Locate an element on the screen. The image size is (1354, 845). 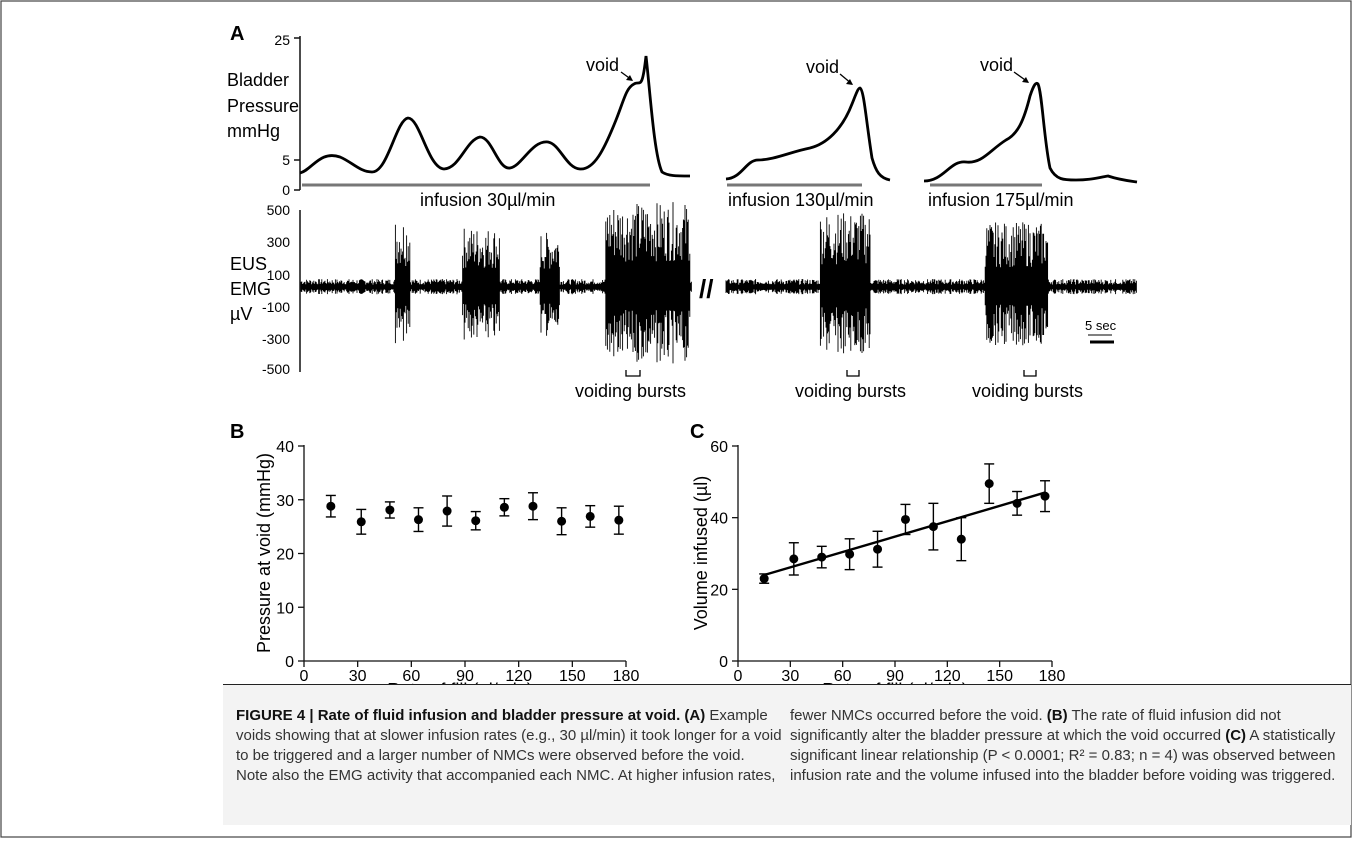
chart-c-fit-line is located at coordinates (904, 534).